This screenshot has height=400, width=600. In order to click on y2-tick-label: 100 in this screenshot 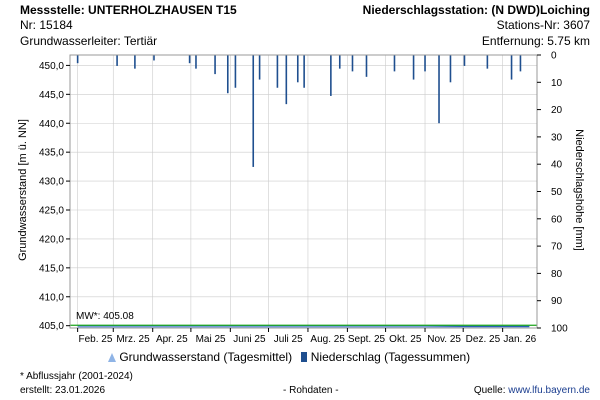, I will do `click(559, 329)`.